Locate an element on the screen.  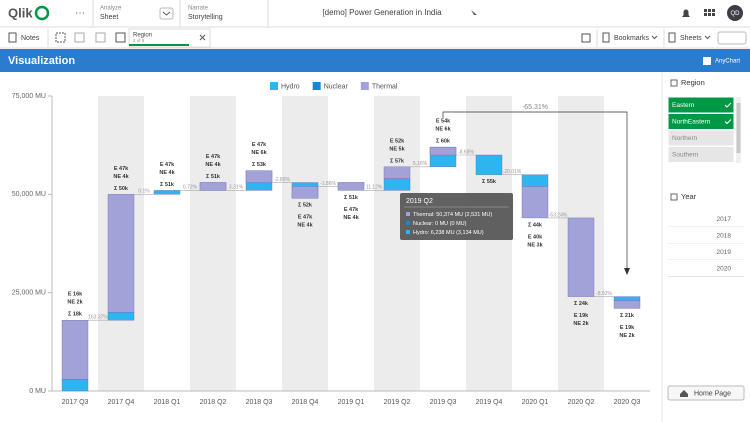
avatar-initials: QD is located at coordinates (736, 14).